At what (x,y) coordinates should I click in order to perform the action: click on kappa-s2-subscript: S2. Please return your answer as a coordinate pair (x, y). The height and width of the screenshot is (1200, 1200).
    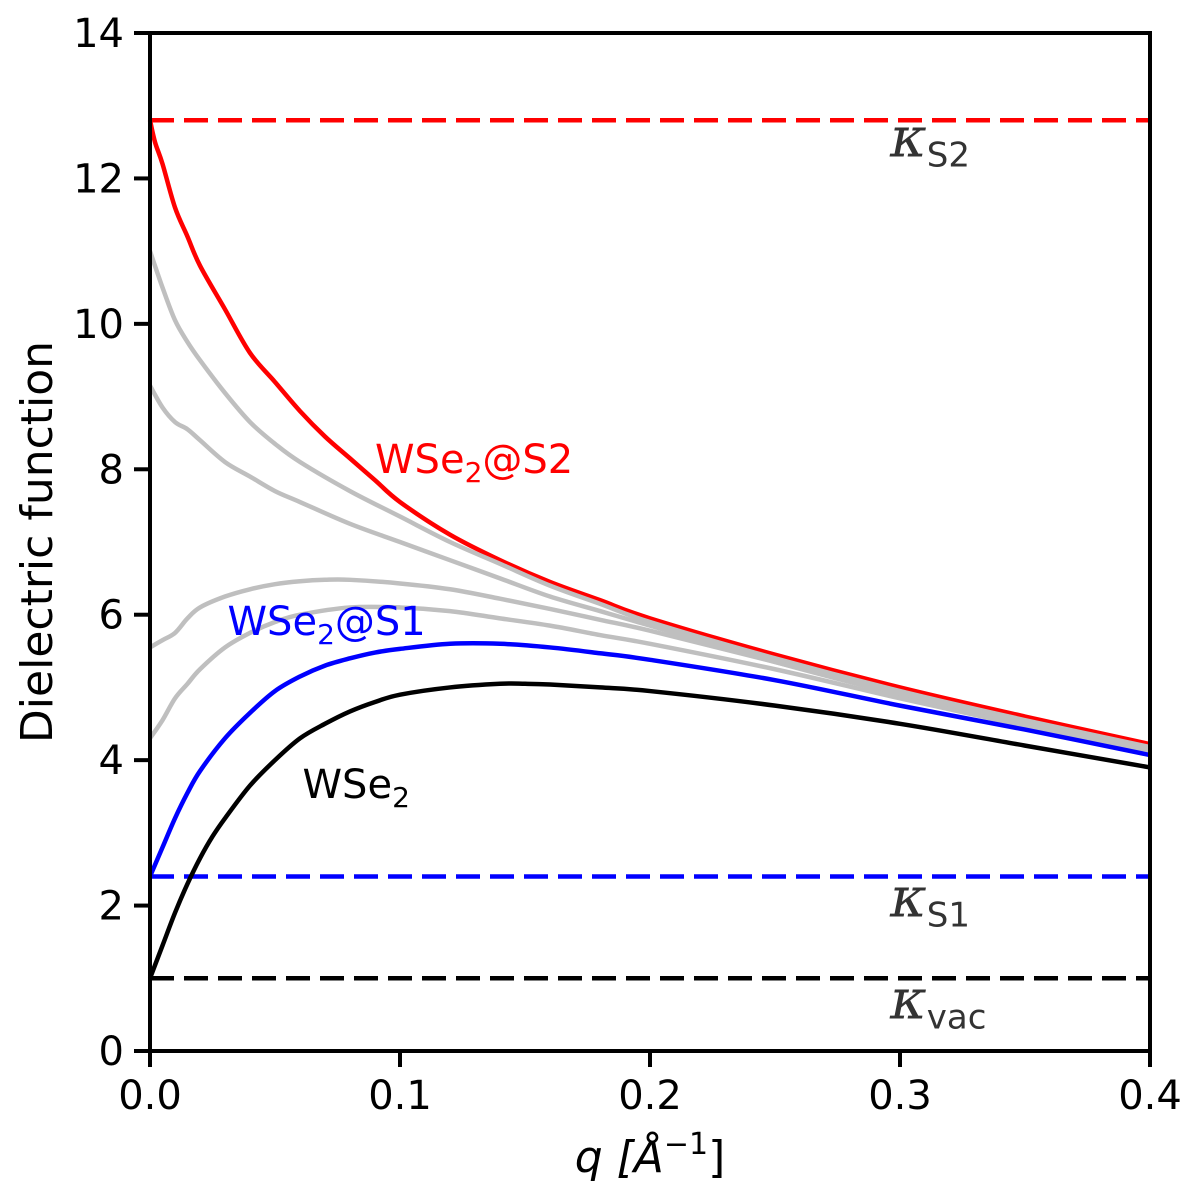
    Looking at the image, I should click on (948, 156).